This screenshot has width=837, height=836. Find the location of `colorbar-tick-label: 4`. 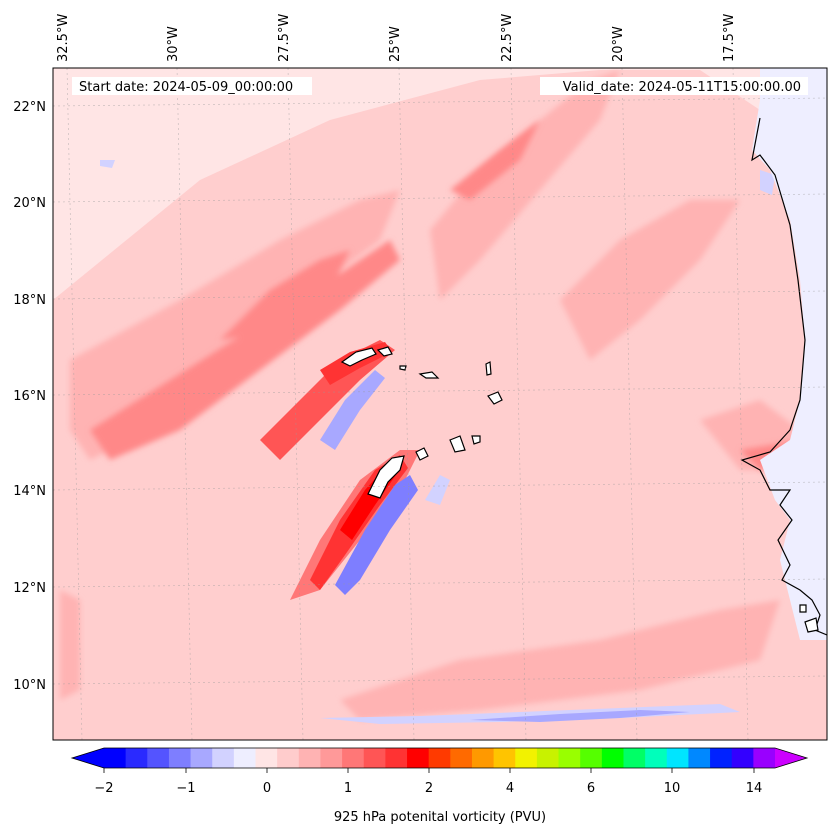

colorbar-tick-label: 4 is located at coordinates (510, 788).